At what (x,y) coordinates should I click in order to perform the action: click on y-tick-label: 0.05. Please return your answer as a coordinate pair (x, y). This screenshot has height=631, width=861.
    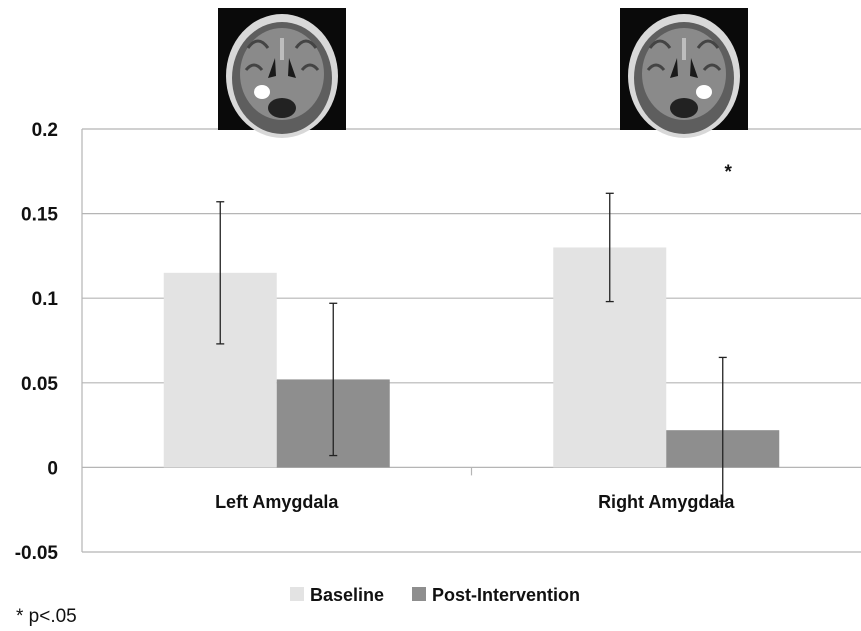
    Looking at the image, I should click on (39, 384).